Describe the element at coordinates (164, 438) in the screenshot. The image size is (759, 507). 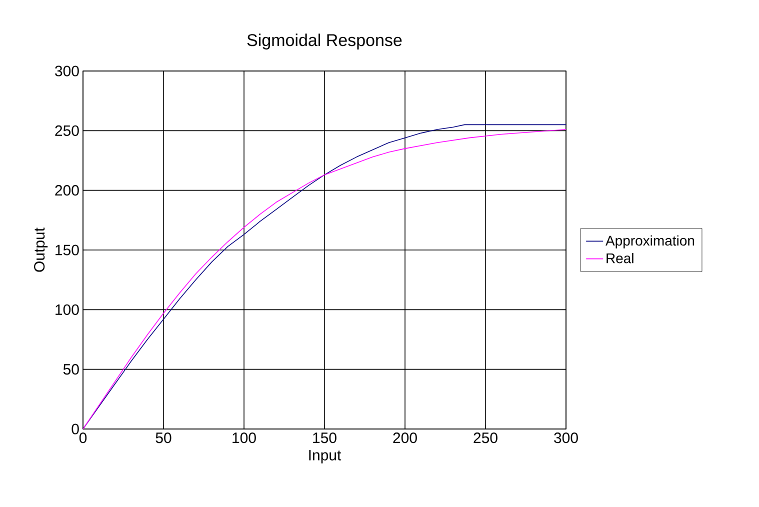
I see `x-tick-label: 50` at that location.